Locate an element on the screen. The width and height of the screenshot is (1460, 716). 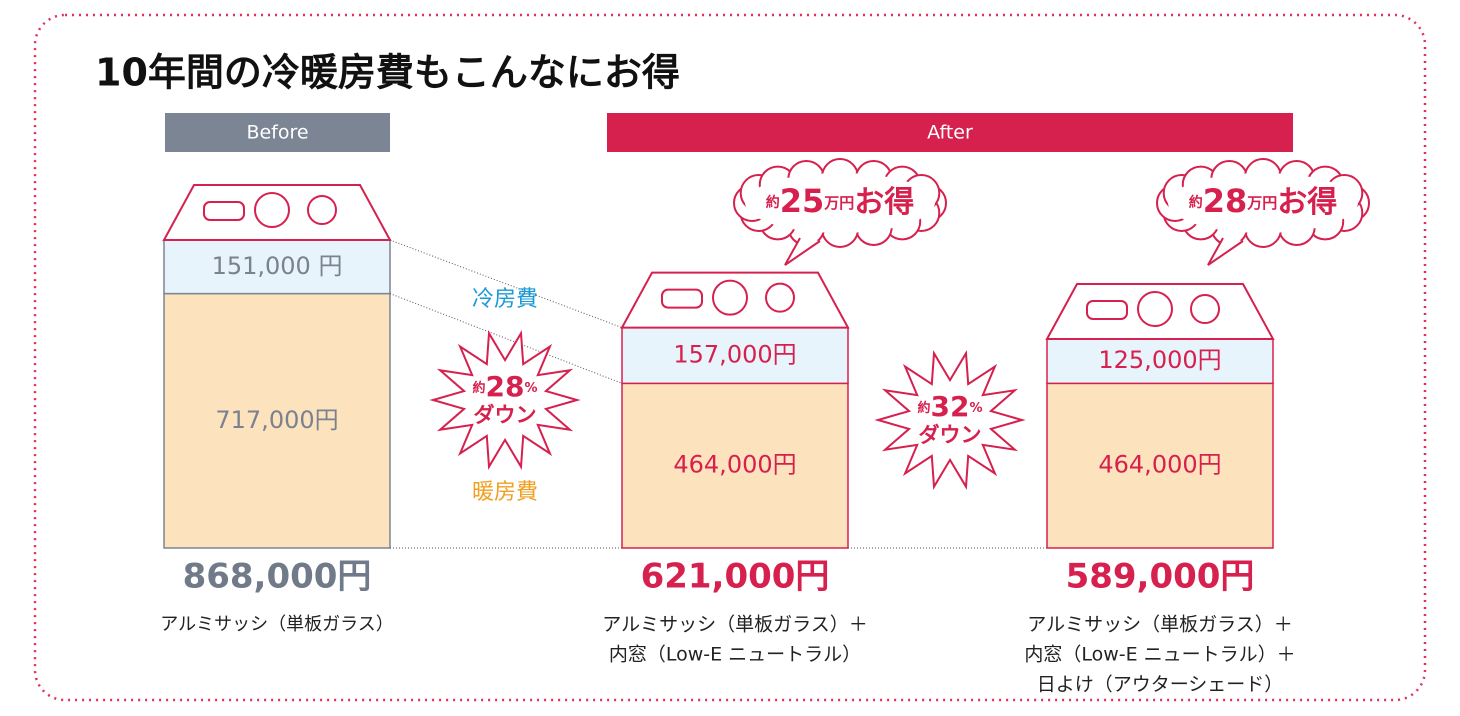
burst-number: 28 is located at coordinates (505, 386).